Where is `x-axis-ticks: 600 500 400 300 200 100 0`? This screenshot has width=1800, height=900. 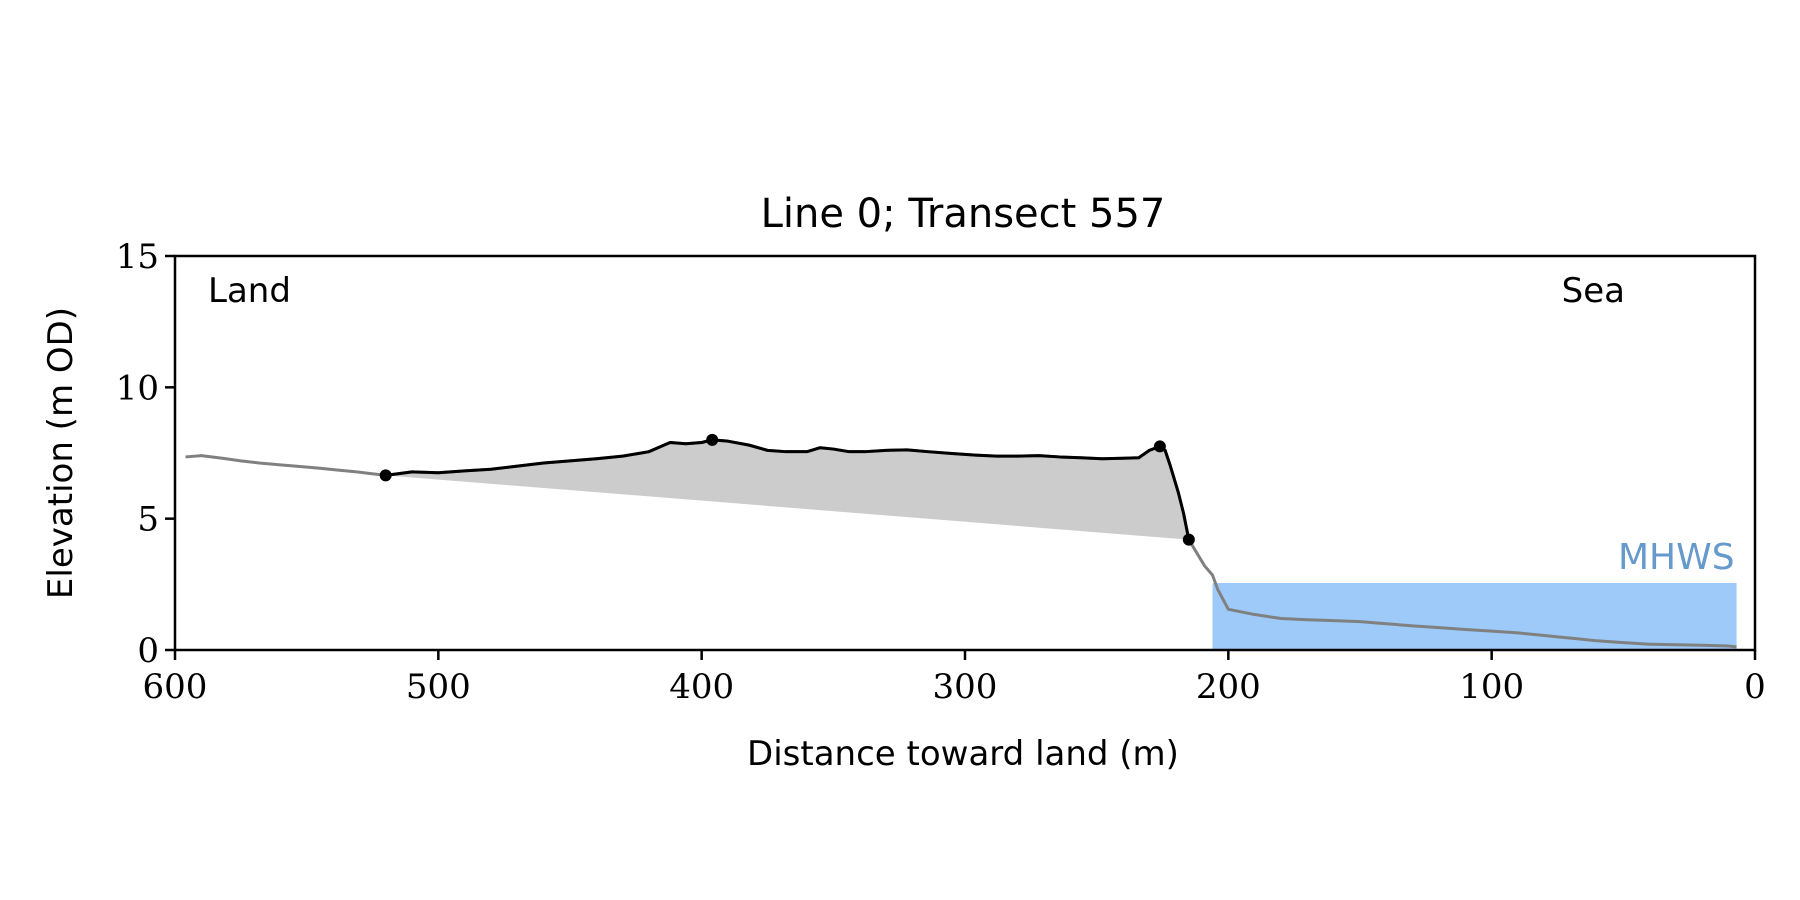
x-axis-ticks: 600 500 400 300 200 100 0 is located at coordinates (954, 678).